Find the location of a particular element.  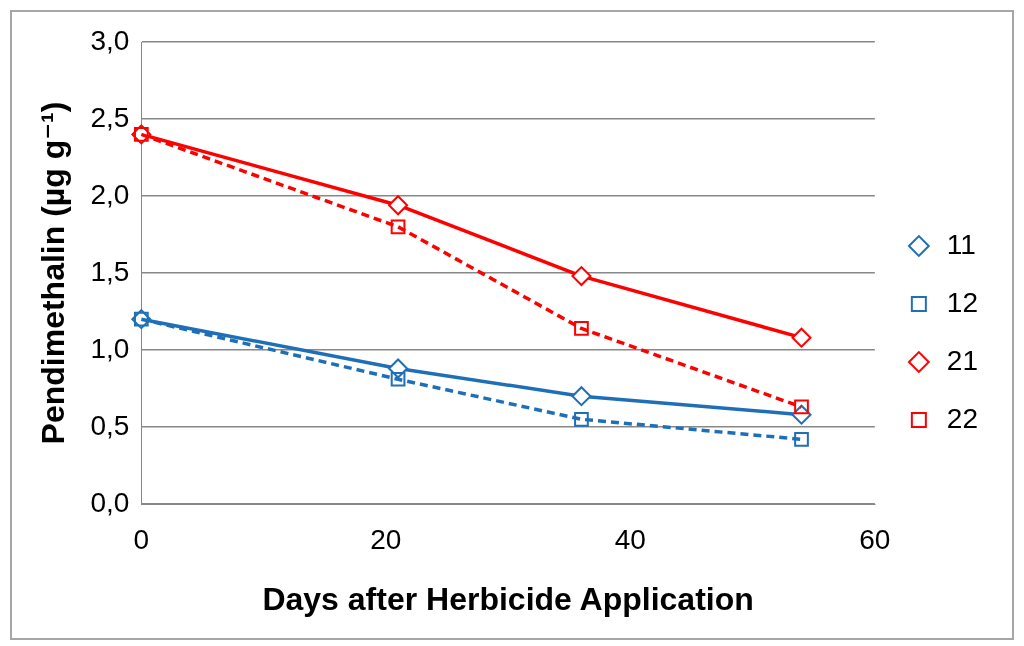

y-tick-label: 2,0 is located at coordinates (110, 194).